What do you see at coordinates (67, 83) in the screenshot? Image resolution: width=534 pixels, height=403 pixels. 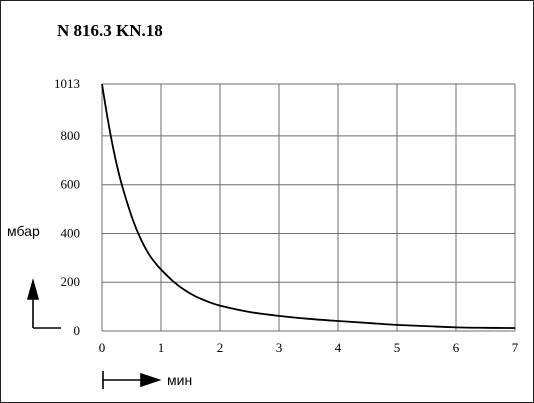 I see `y-tick-label: 1013` at bounding box center [67, 83].